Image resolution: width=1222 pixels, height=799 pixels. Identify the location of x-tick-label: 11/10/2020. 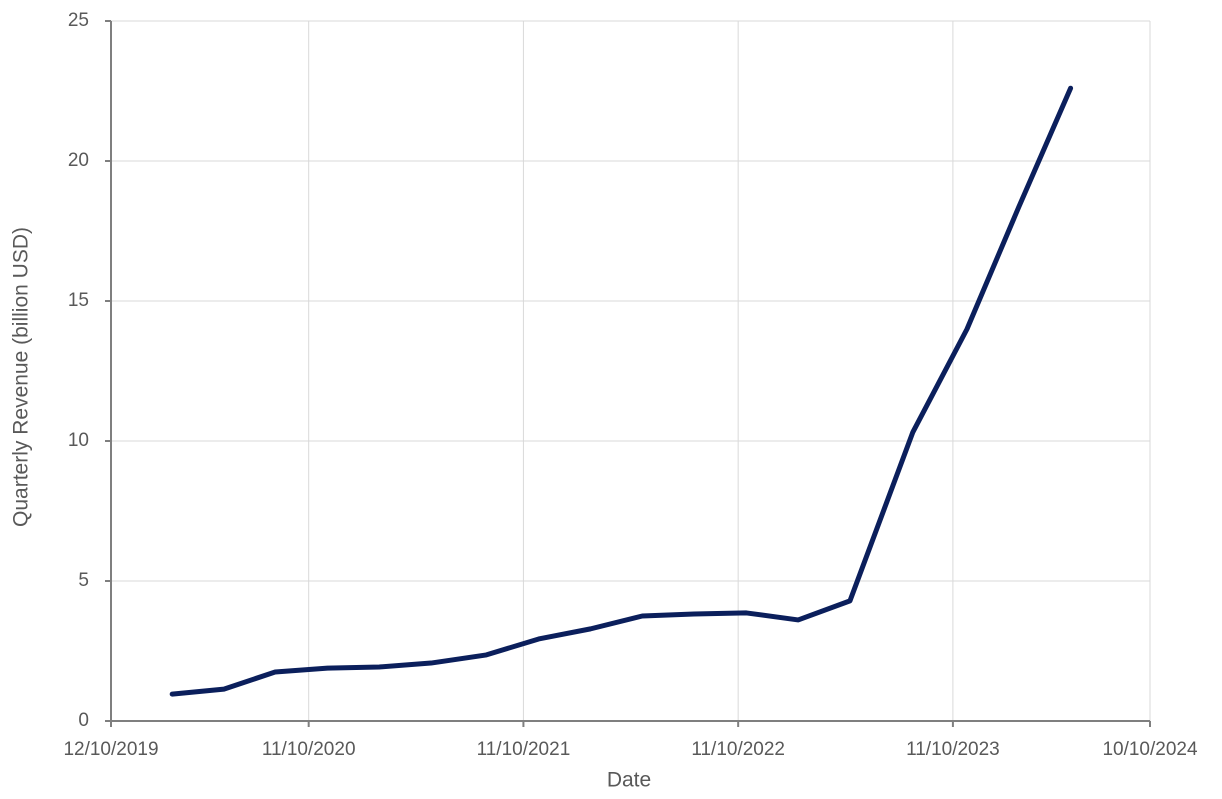
(309, 749).